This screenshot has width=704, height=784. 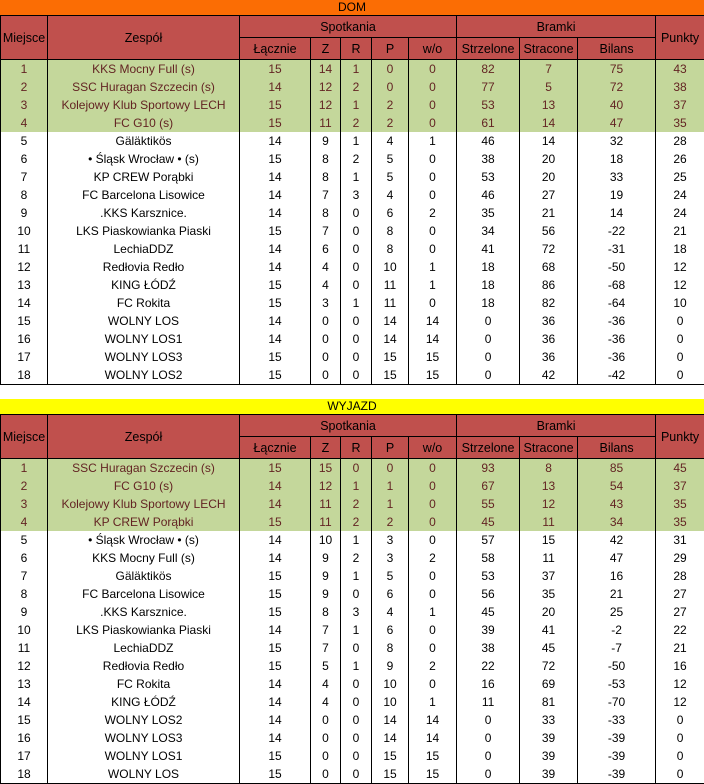 I want to click on cell-team: KING ŁÓDŹ, so click(x=144, y=285).